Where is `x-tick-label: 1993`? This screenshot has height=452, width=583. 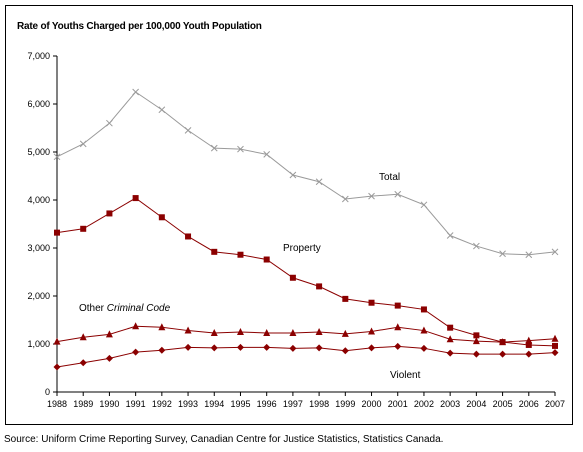
x-tick-label: 1993 is located at coordinates (188, 404).